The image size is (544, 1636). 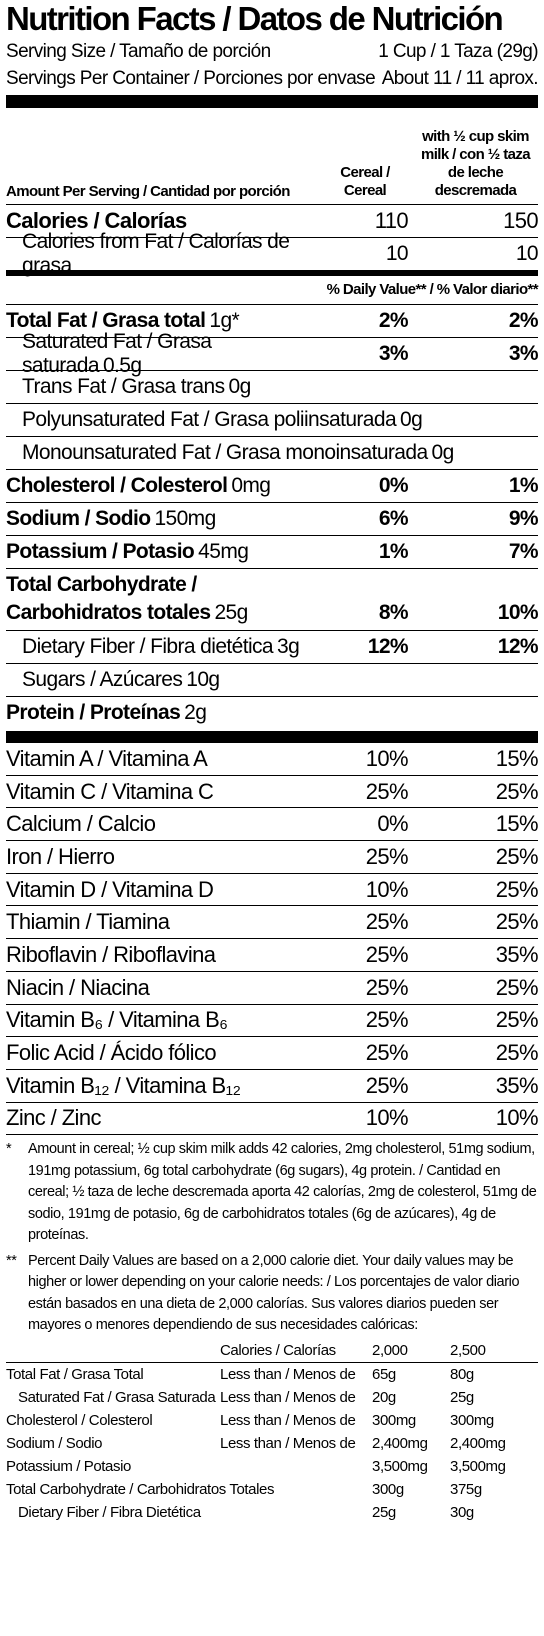 I want to click on table-2000: 300g, so click(x=388, y=1489).